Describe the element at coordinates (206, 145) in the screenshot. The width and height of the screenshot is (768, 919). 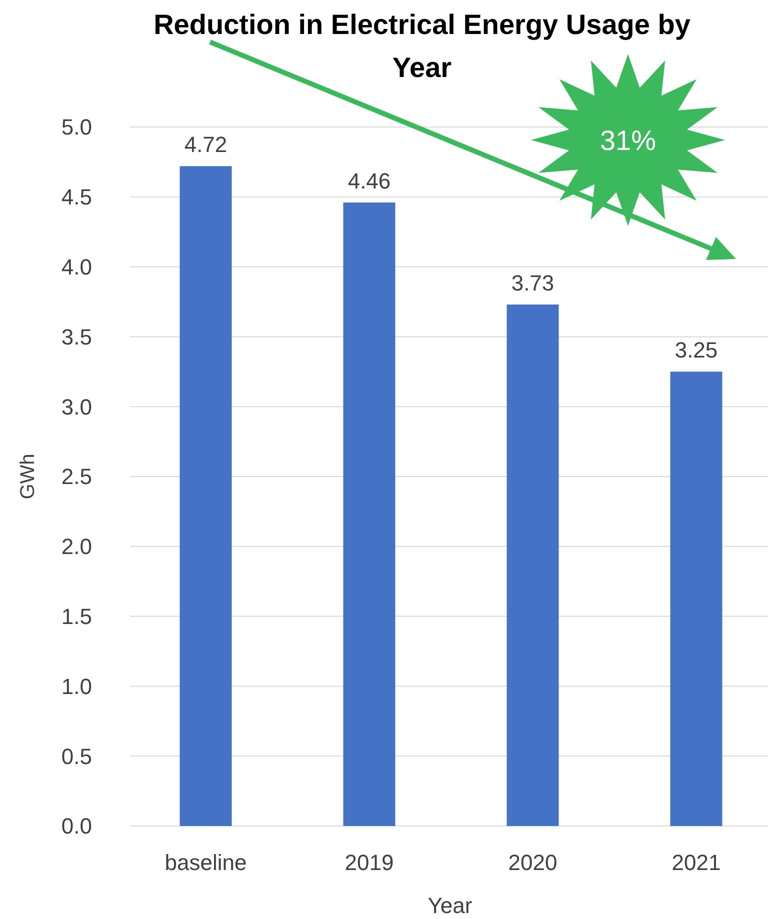
I see `data-label: 4.72` at that location.